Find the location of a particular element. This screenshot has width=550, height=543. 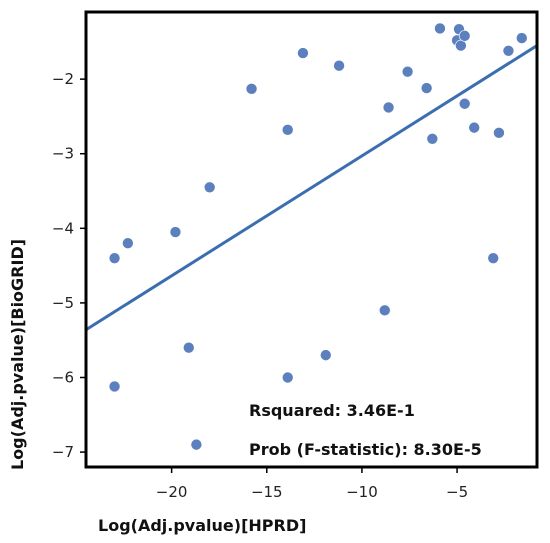

y-tick-label: −5 is located at coordinates (63, 303).